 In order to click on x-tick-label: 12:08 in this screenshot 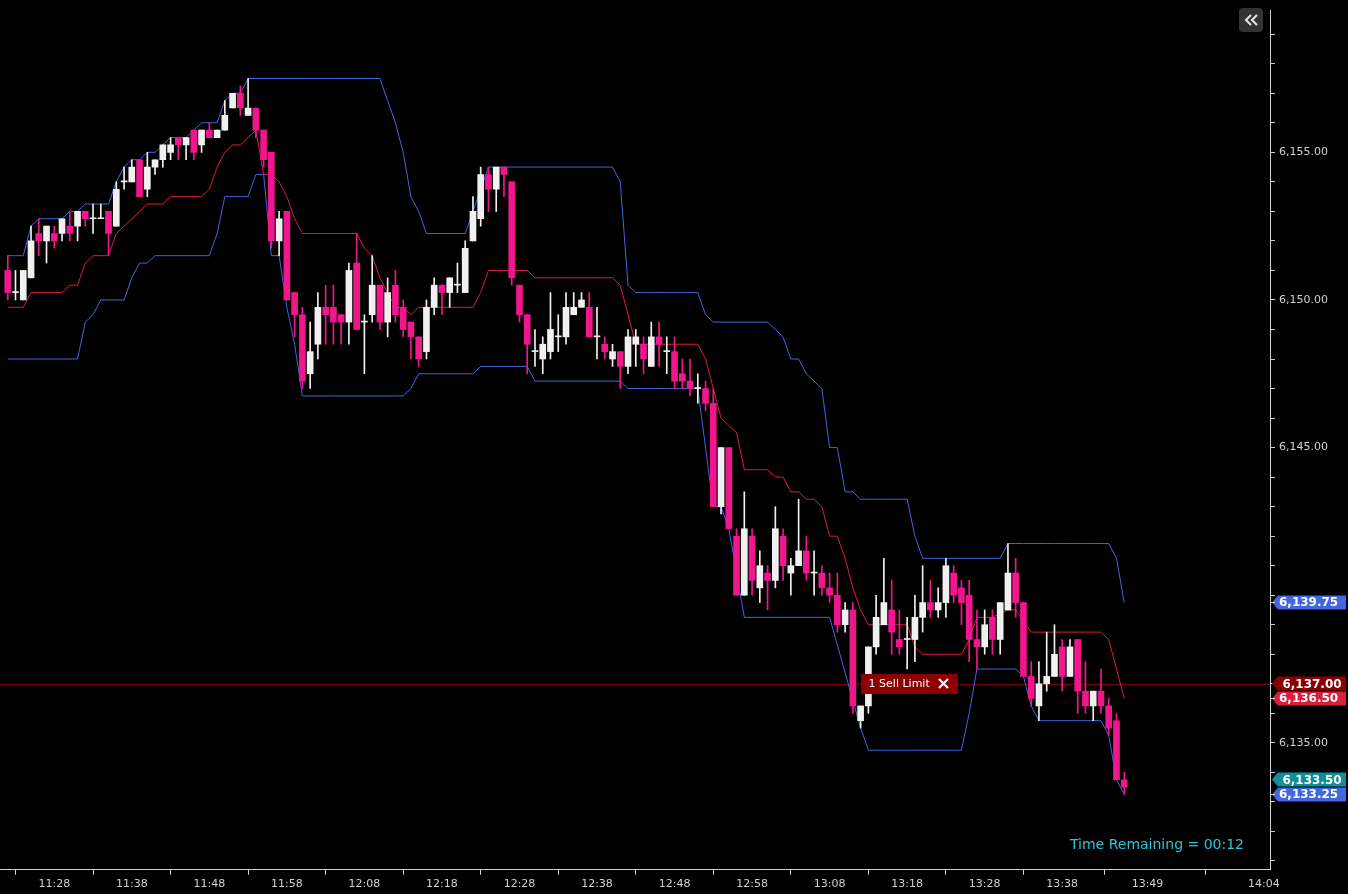, I will do `click(364, 884)`.